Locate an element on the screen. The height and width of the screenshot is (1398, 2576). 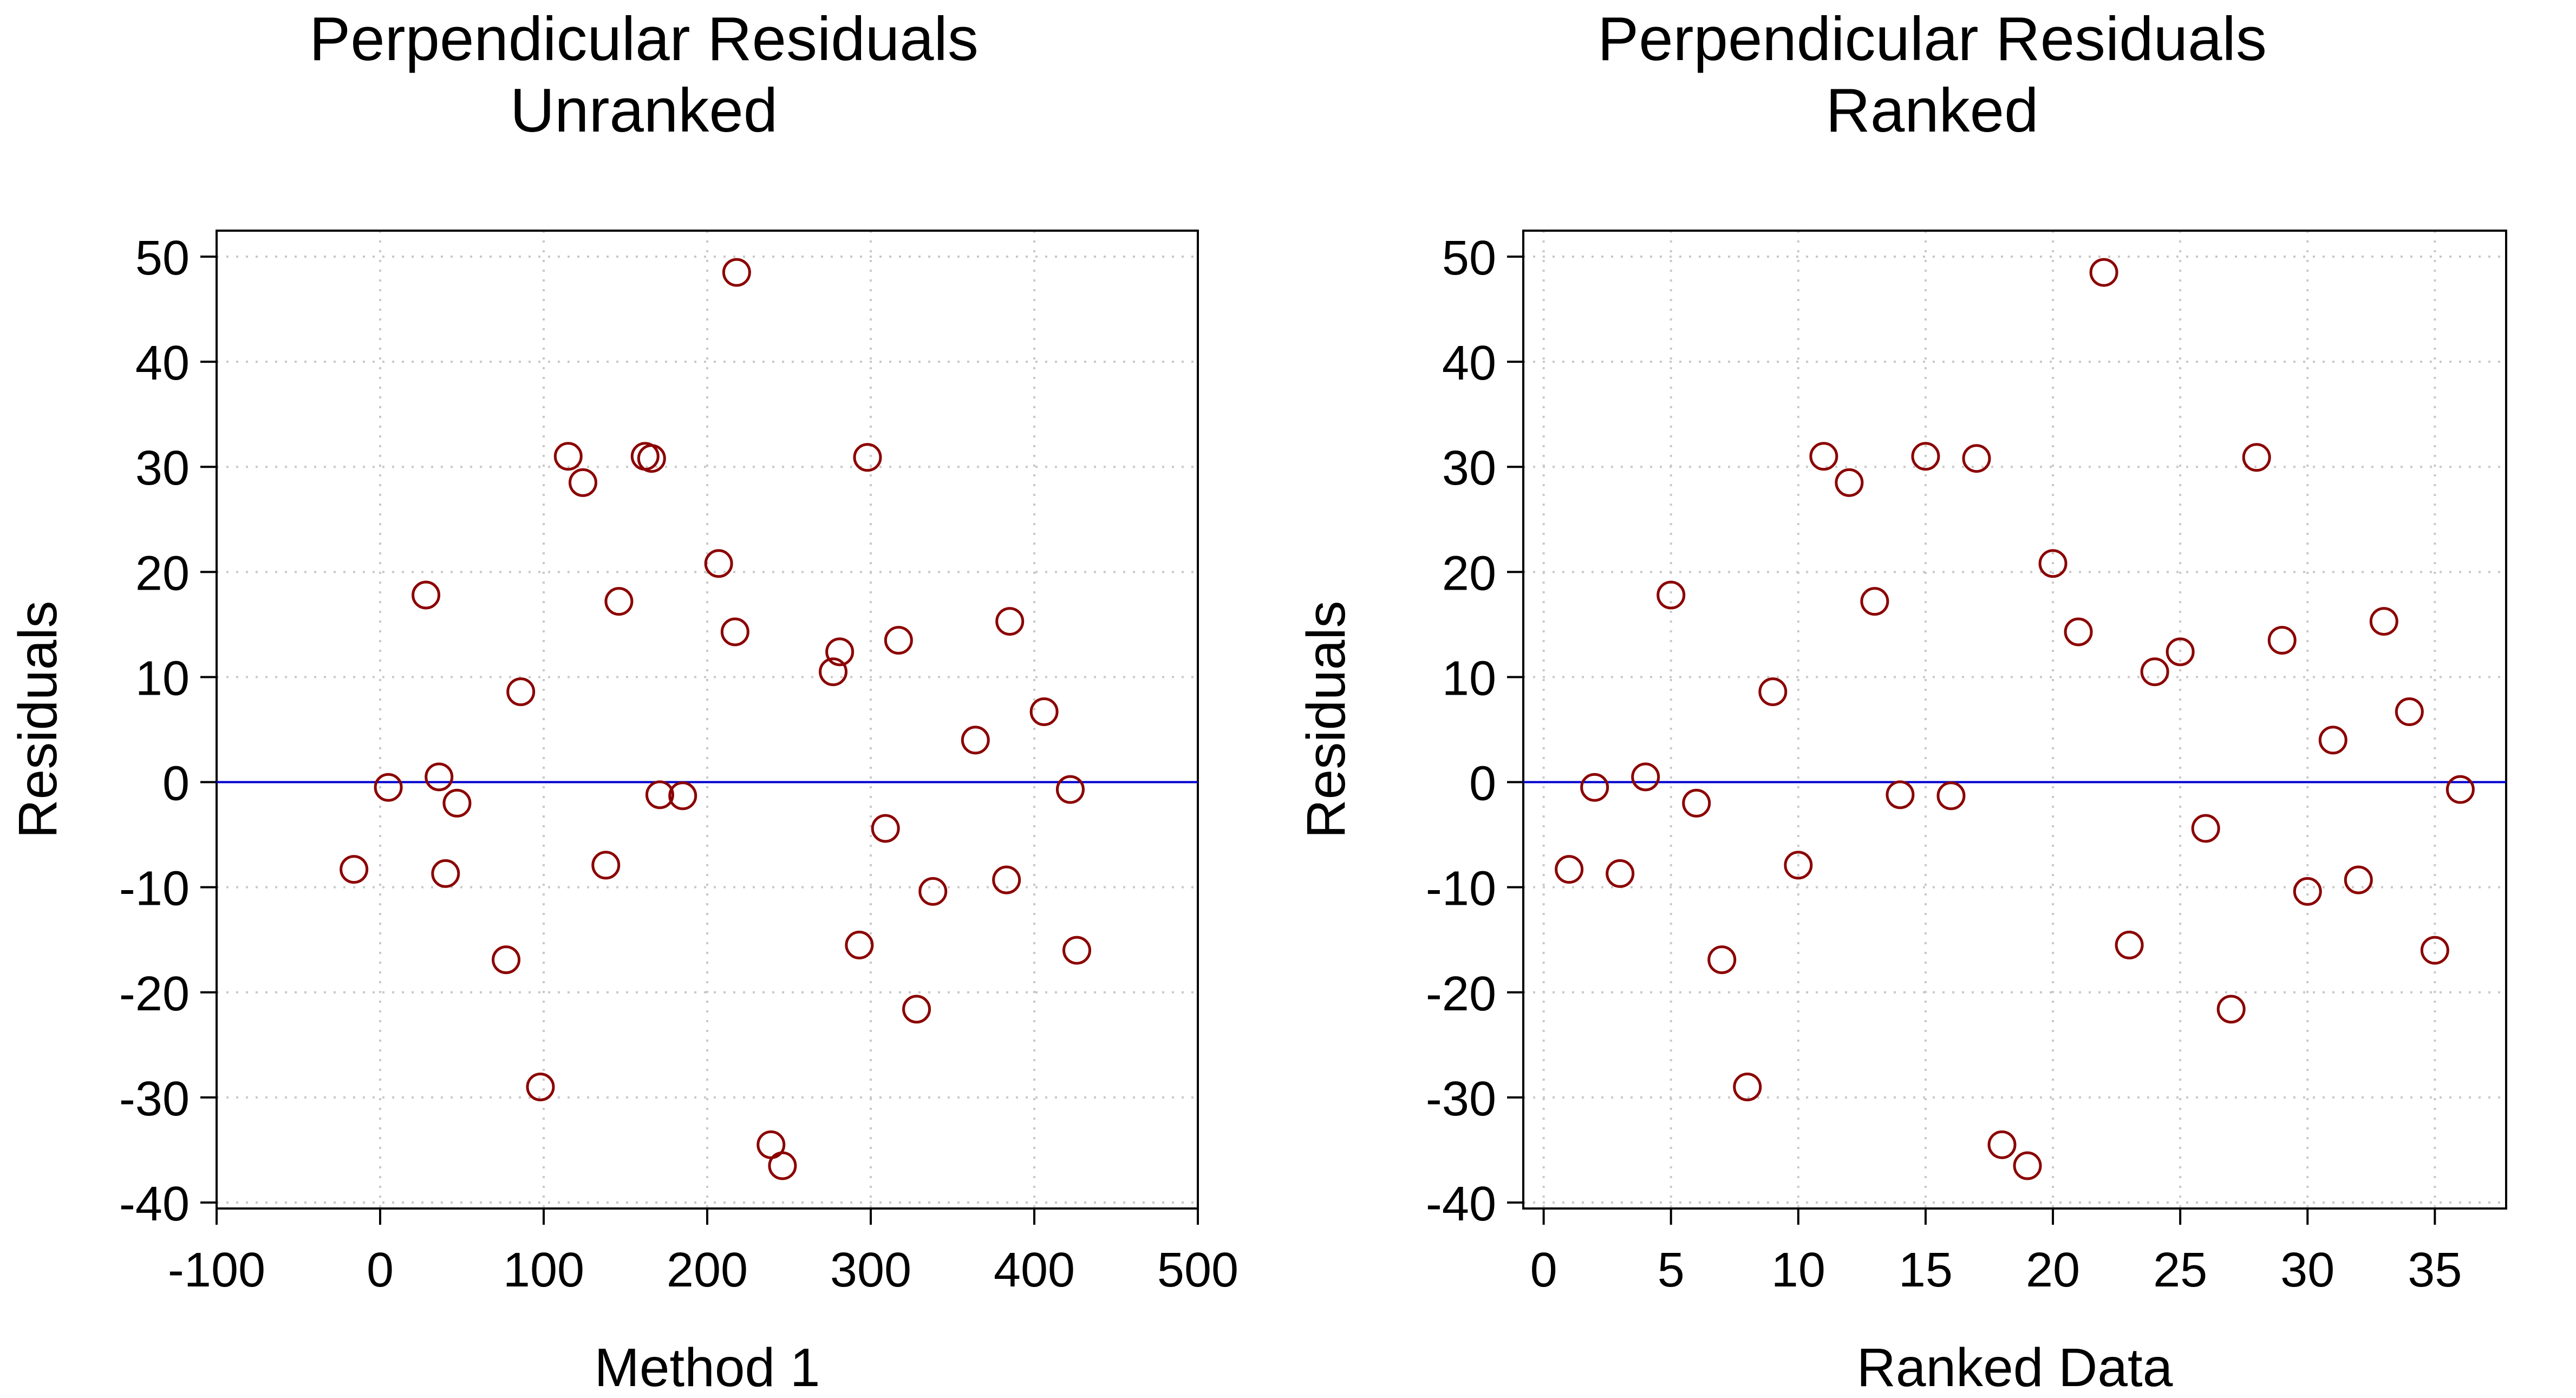
x-tick-label: 500 is located at coordinates (1197, 1270).